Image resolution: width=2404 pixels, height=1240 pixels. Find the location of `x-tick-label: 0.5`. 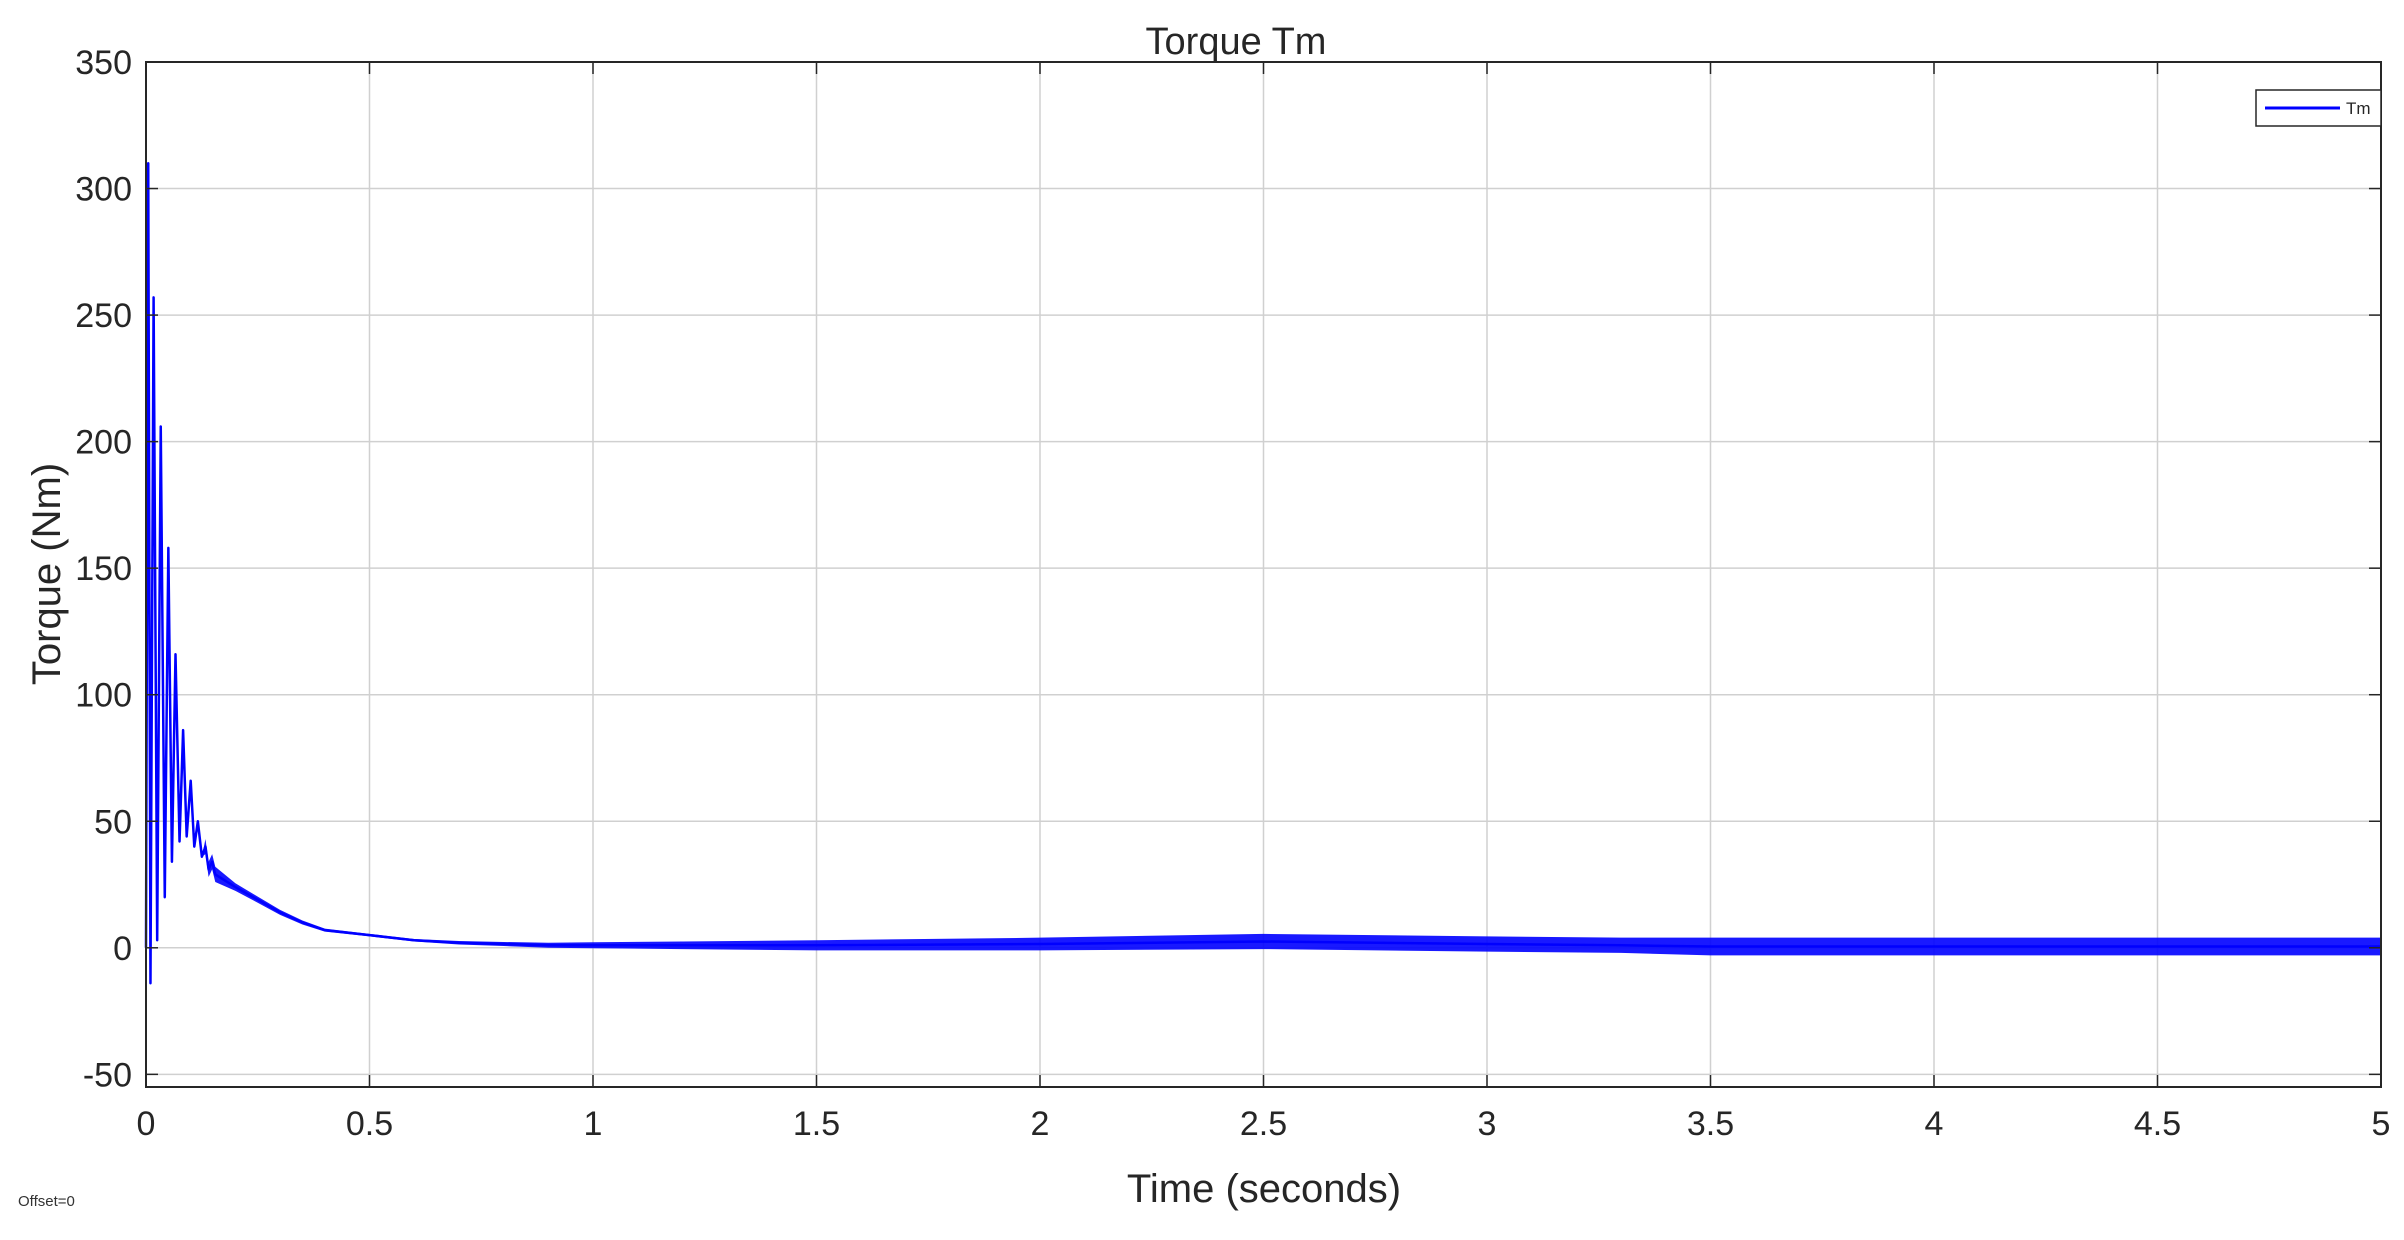

x-tick-label: 0.5 is located at coordinates (369, 1124).